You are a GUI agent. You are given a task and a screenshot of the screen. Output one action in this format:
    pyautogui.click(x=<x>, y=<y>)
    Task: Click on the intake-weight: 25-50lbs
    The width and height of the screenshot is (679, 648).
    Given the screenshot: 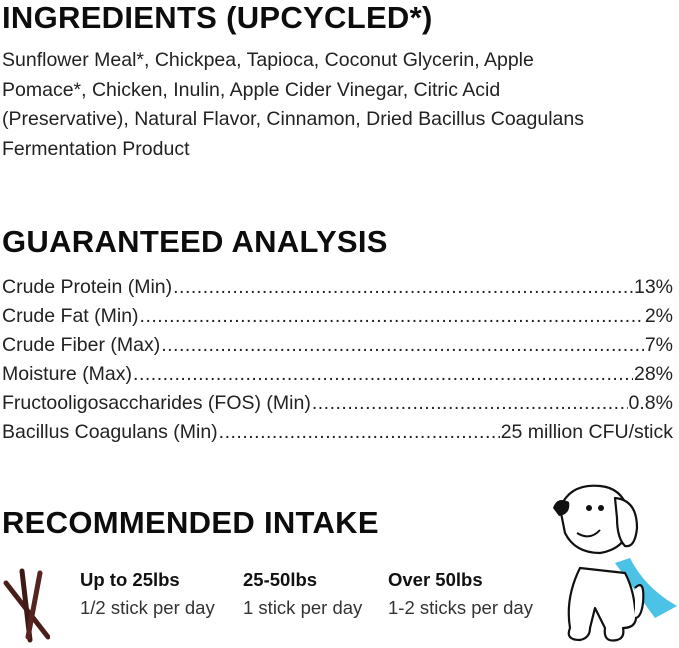 What is the action you would take?
    pyautogui.click(x=280, y=579)
    